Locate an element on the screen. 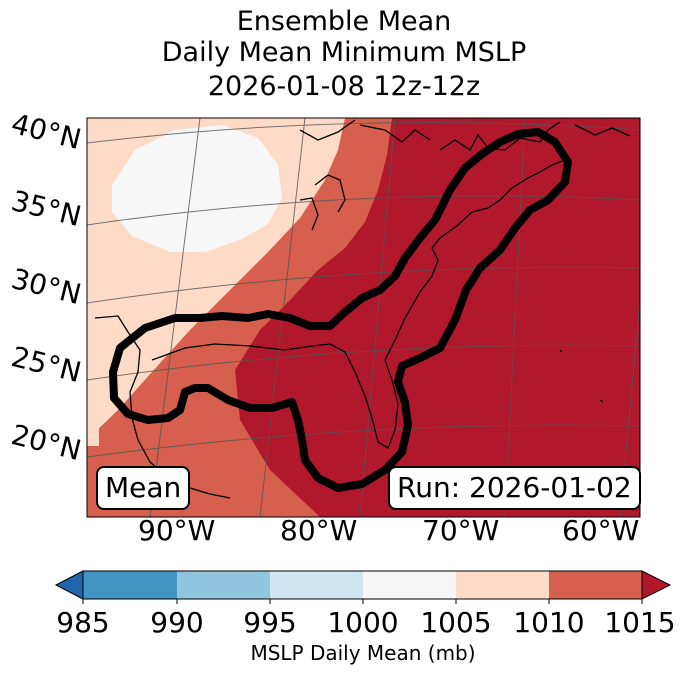 This screenshot has height=674, width=688. colorbar-tick-1010: 1010 is located at coordinates (549, 622).